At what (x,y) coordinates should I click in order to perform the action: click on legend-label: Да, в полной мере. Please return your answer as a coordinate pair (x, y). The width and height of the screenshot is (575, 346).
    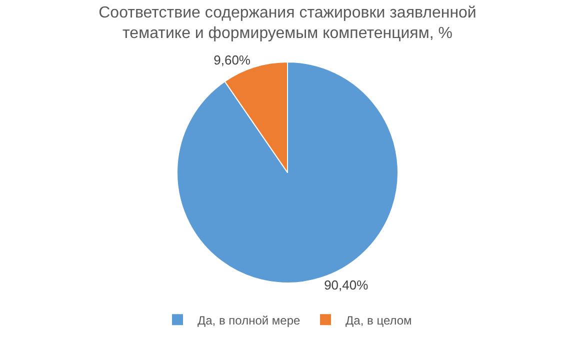
    Looking at the image, I should click on (249, 320).